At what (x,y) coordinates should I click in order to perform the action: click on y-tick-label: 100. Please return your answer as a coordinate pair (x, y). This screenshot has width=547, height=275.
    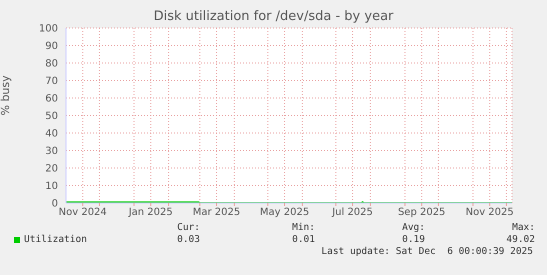
    Looking at the image, I should click on (48, 29).